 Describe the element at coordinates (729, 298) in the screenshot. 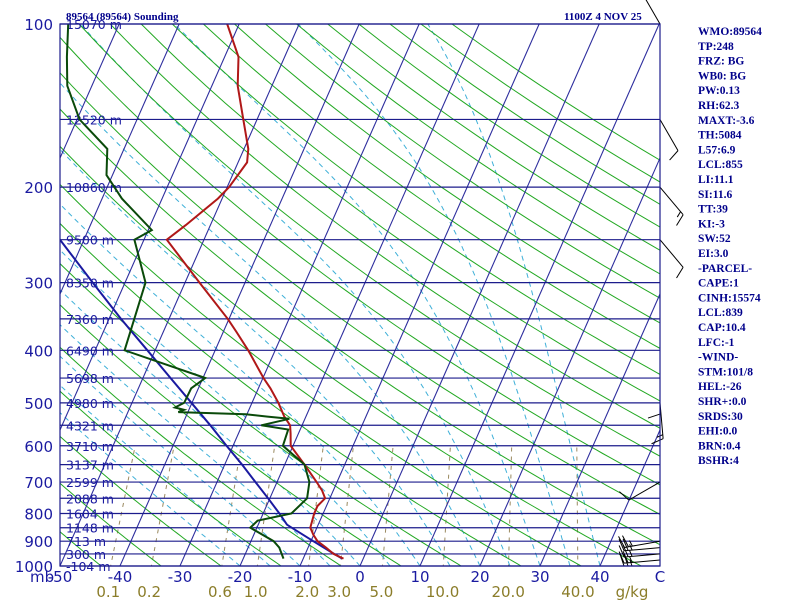

I see `index-line: CINH:15574` at that location.